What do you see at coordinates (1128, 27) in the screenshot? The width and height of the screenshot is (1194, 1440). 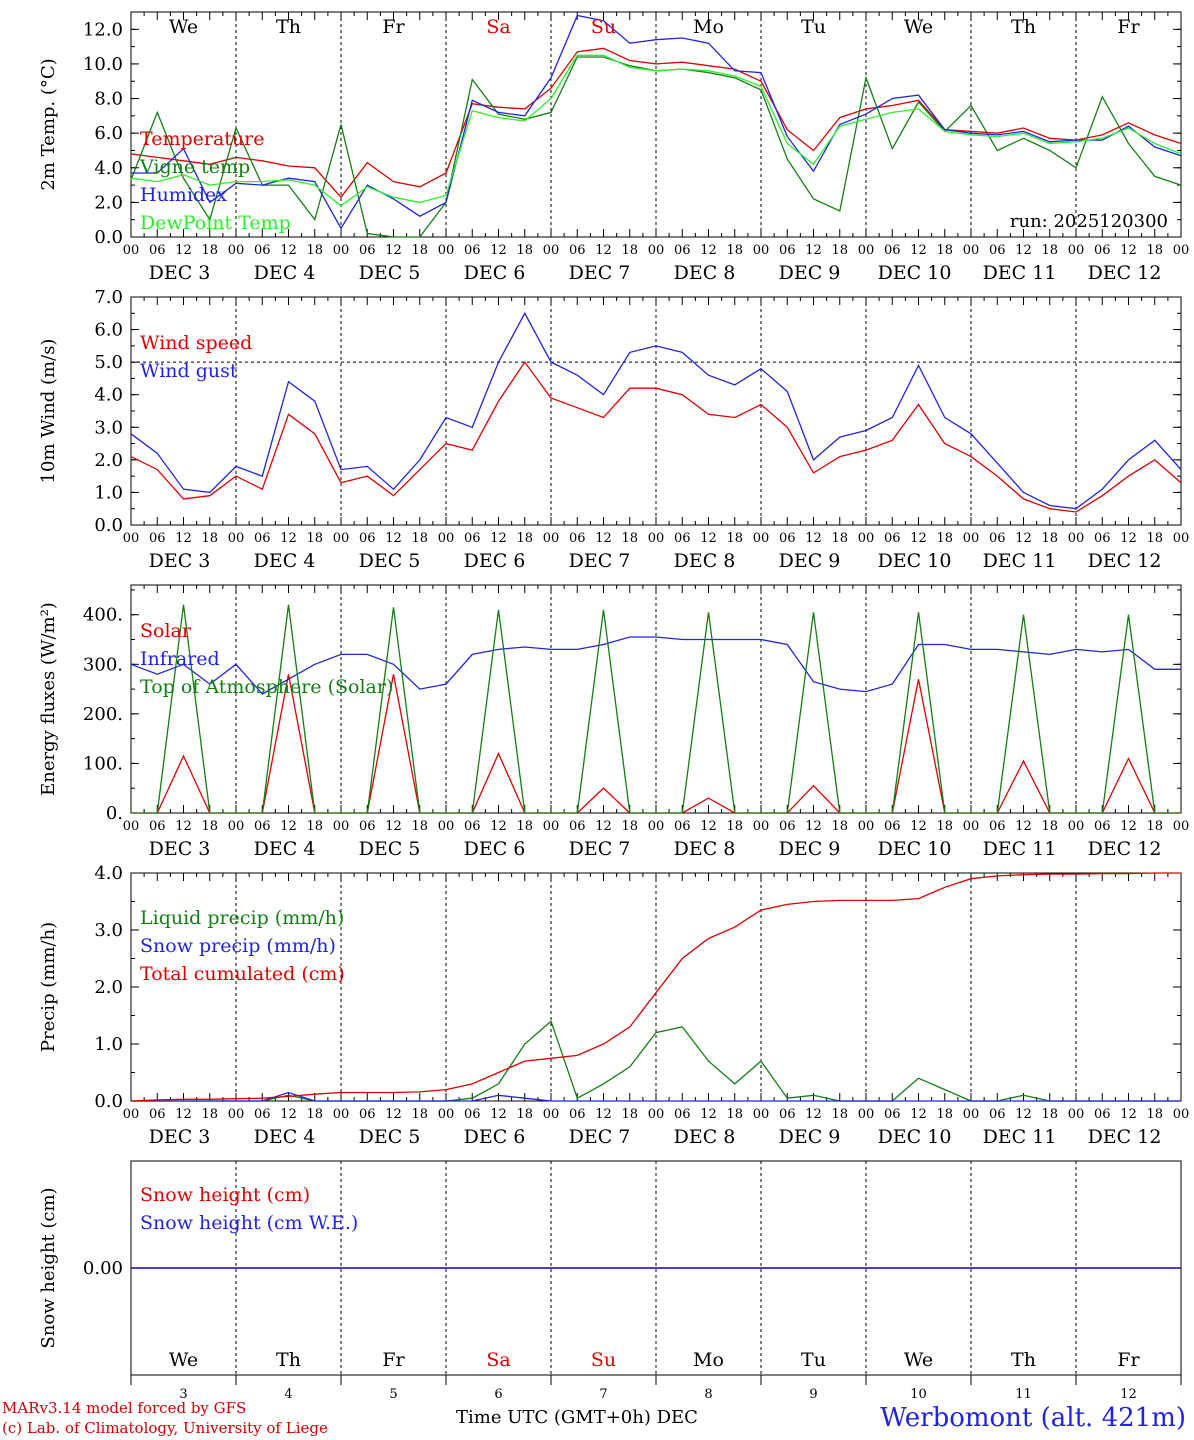 I see `weekday-label: Fr` at bounding box center [1128, 27].